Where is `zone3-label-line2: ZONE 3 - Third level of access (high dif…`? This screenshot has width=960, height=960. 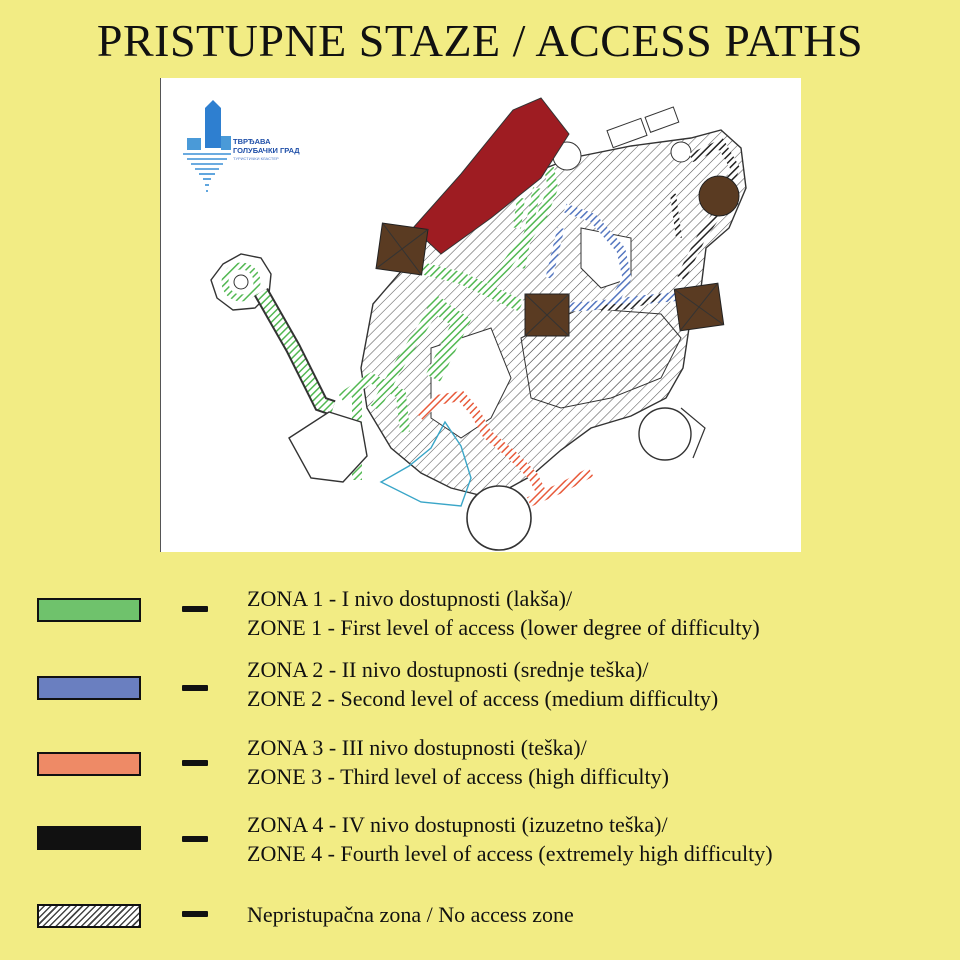
zone3-label-line2: ZONE 3 - Third level of access (high dif… is located at coordinates (458, 776).